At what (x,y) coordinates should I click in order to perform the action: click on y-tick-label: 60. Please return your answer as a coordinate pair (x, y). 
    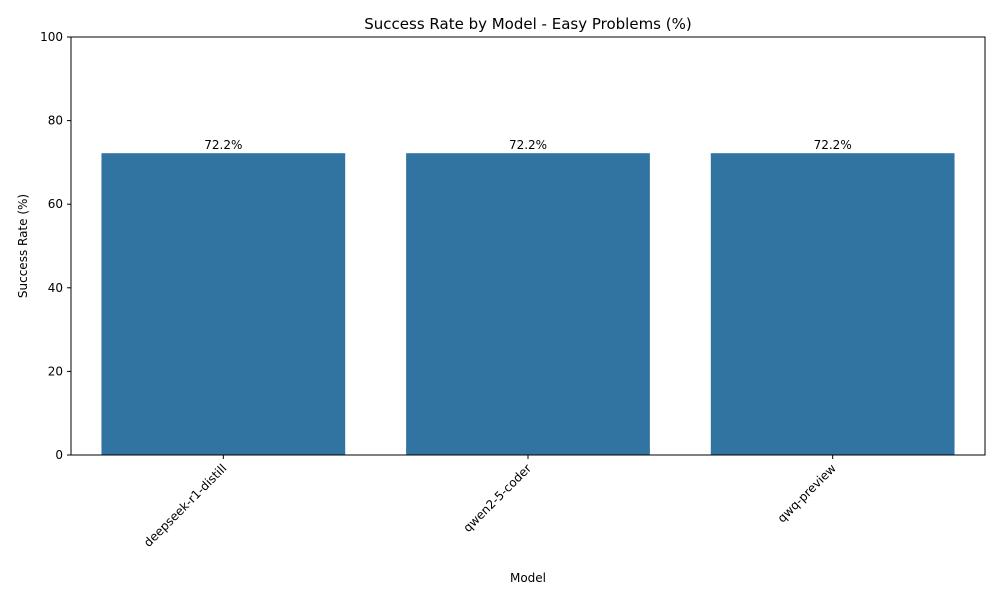
    Looking at the image, I should click on (55, 204).